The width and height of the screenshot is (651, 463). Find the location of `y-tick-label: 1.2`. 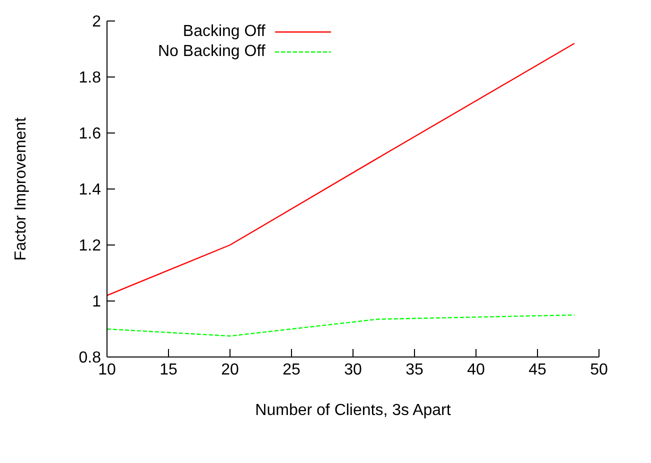

y-tick-label: 1.2 is located at coordinates (90, 246).